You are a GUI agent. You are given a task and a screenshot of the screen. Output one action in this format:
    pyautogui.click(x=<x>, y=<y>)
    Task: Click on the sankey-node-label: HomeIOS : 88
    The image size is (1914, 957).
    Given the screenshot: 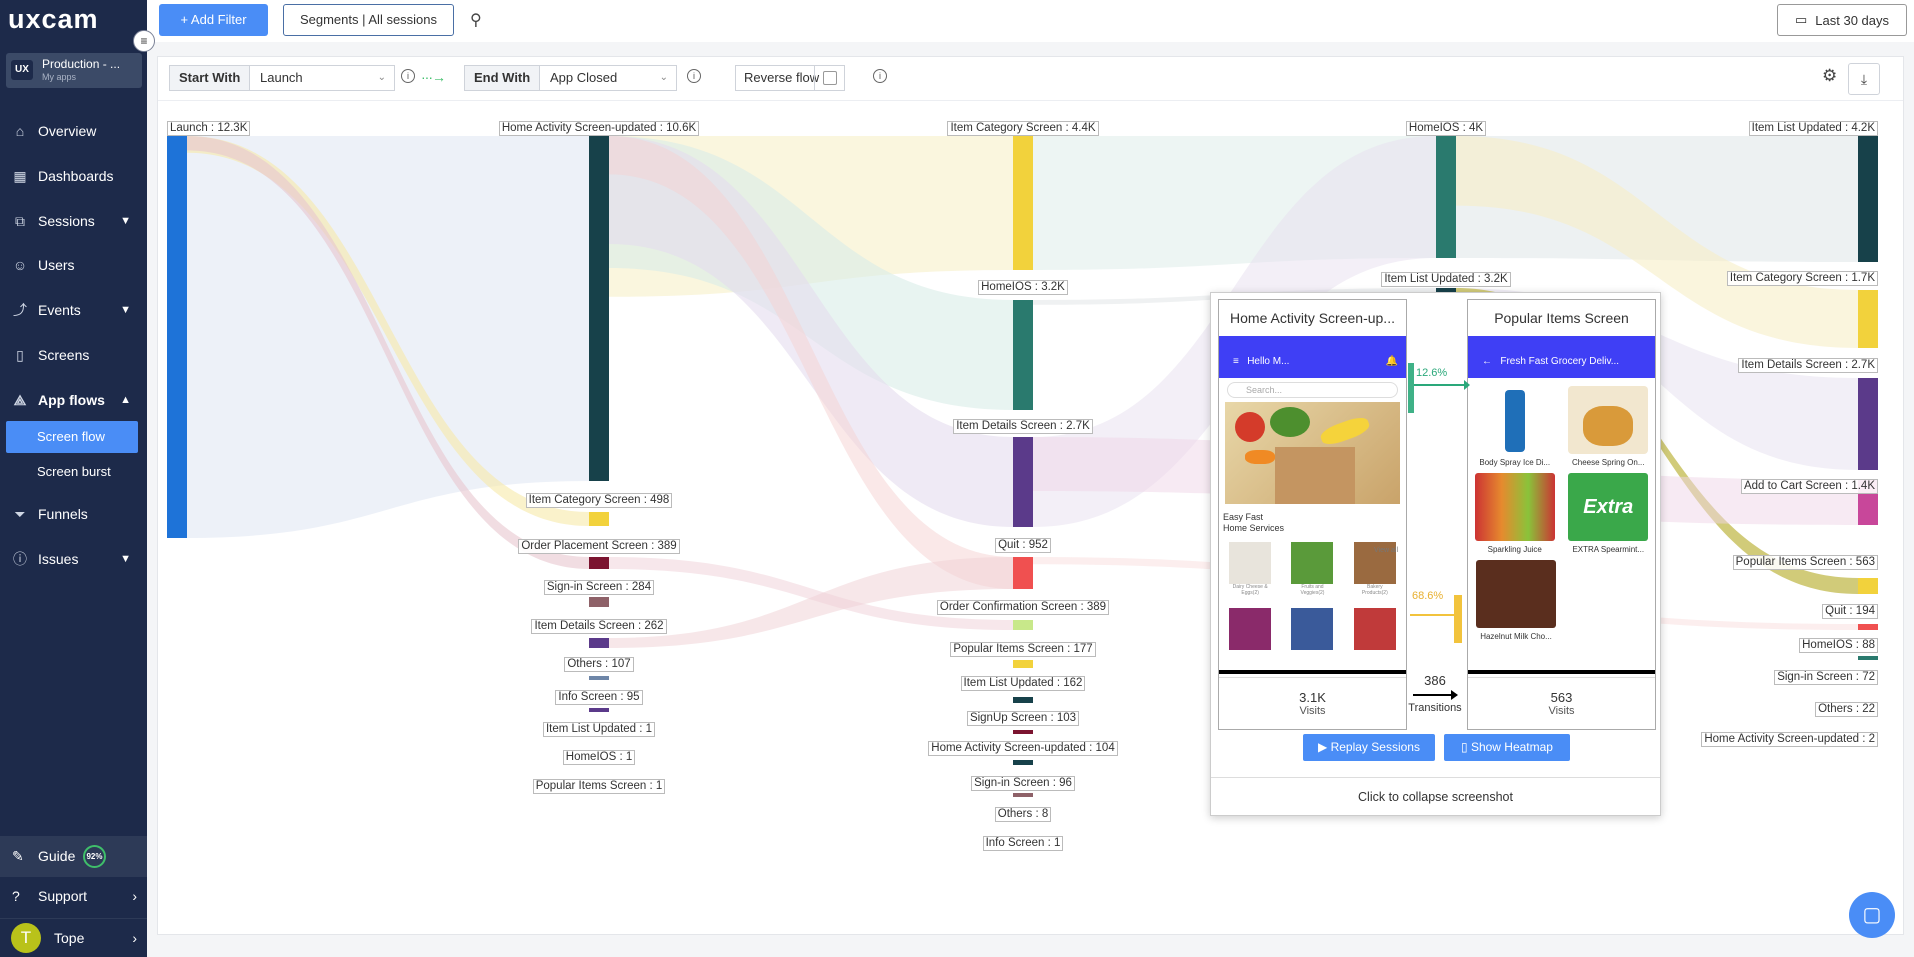 What is the action you would take?
    pyautogui.click(x=1838, y=645)
    